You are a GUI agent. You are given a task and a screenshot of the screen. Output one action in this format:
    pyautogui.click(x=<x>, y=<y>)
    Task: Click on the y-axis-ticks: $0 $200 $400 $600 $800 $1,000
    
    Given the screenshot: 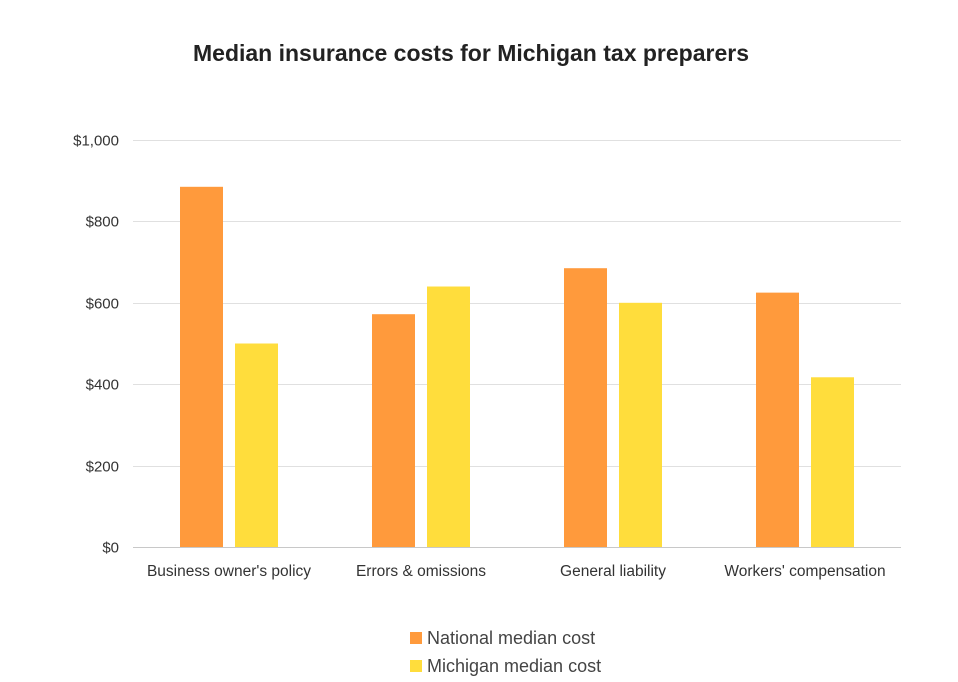 What is the action you would take?
    pyautogui.click(x=96, y=345)
    